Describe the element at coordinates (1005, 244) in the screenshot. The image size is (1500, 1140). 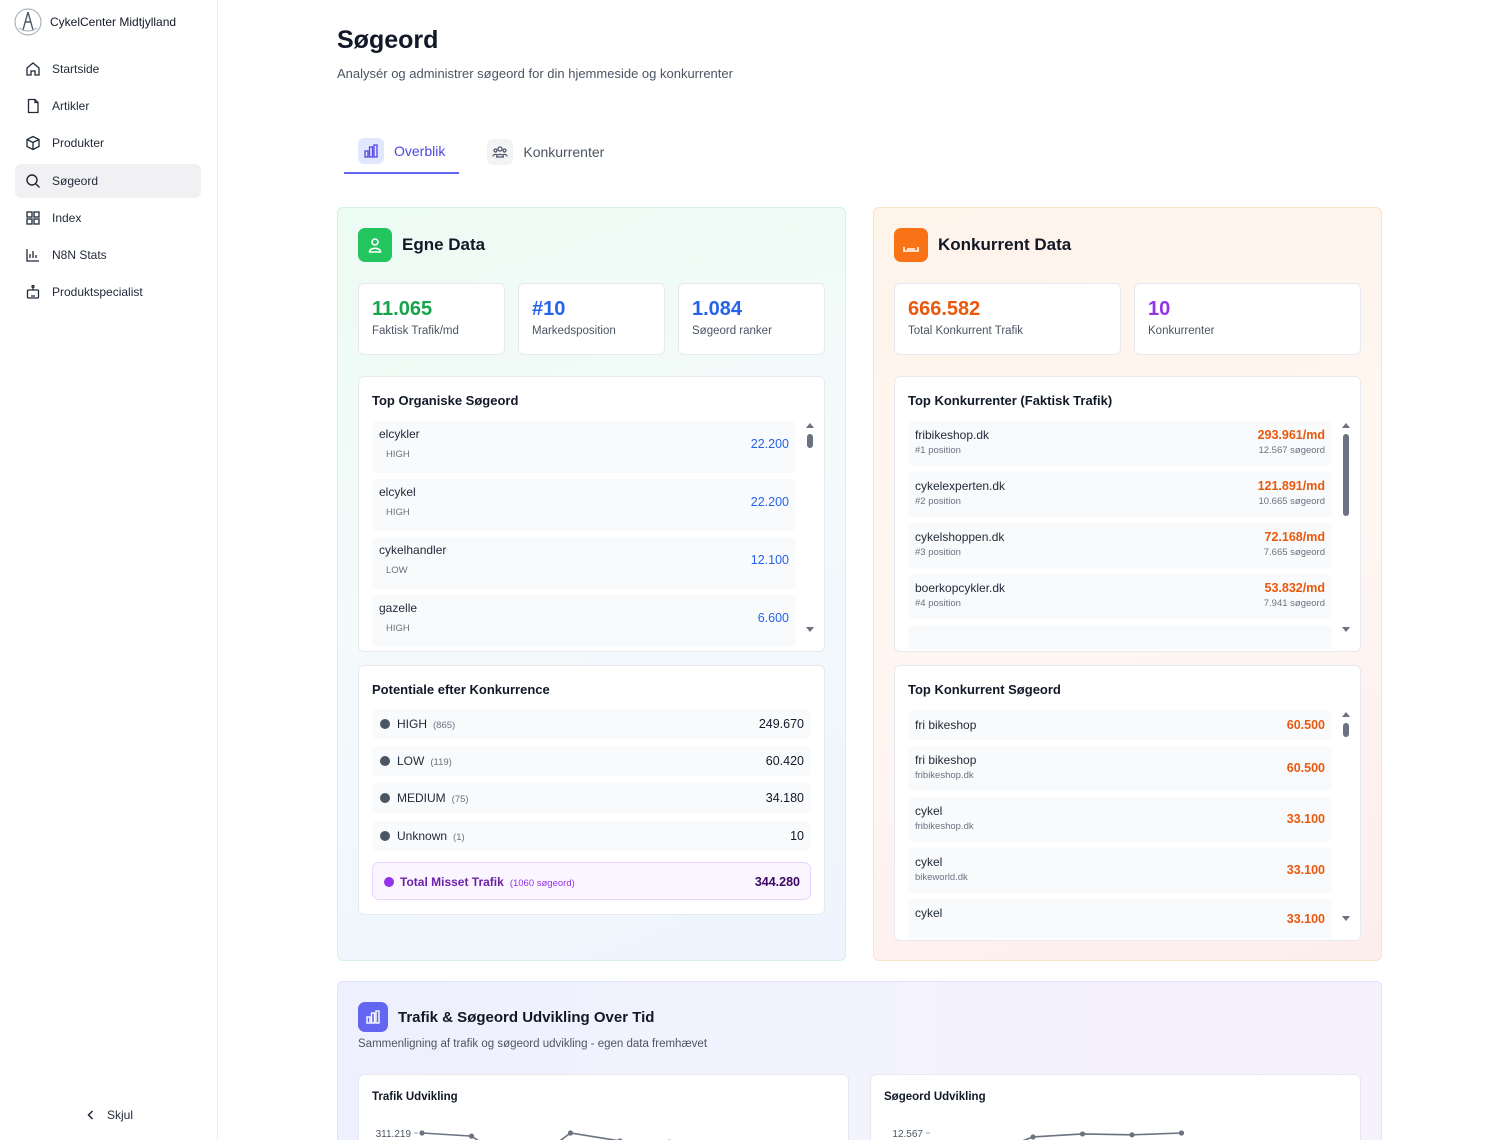
I see `competitor-data-title: Konkurrent Data` at that location.